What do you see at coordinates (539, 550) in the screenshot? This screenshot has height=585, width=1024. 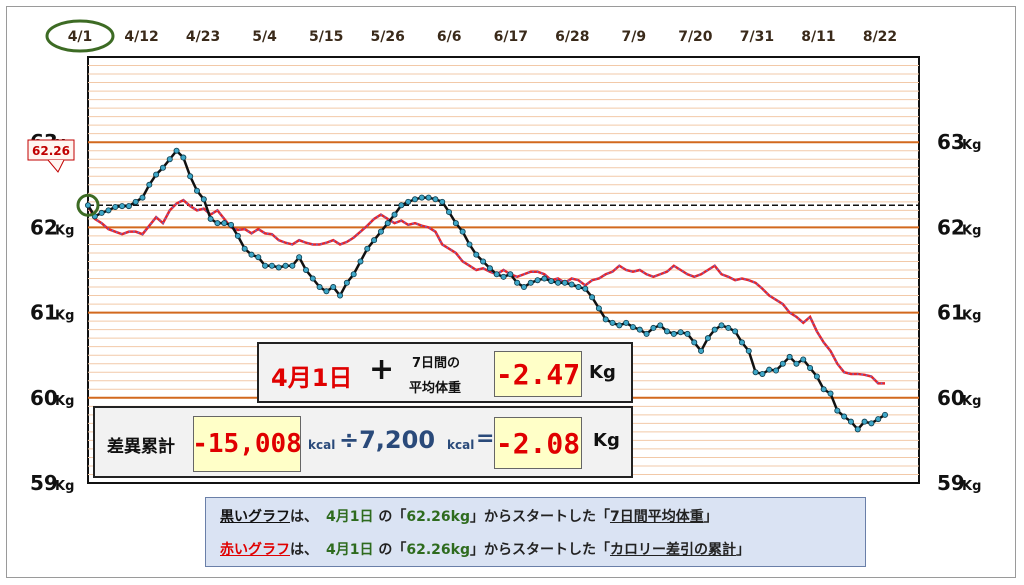 I see `legend-red-mid: 」からスタートした「` at bounding box center [539, 550].